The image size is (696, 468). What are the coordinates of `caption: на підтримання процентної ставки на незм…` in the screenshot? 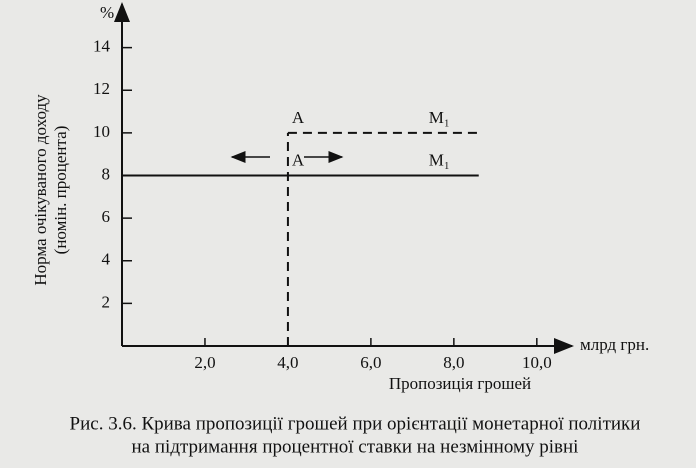 It's located at (355, 446).